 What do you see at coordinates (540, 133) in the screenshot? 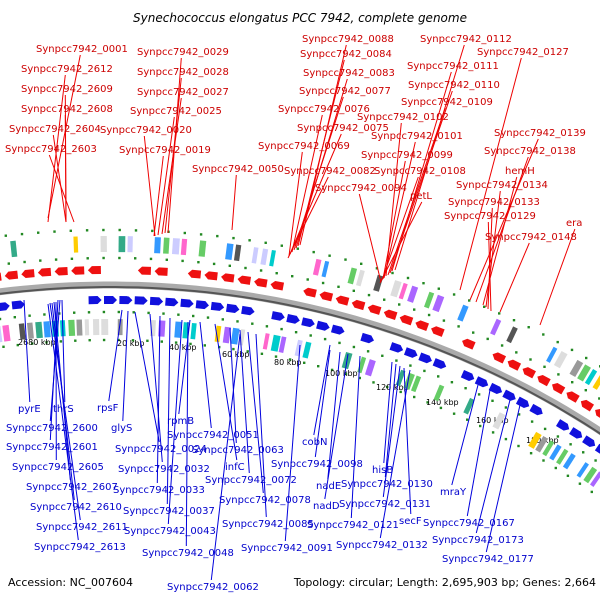
I see `forward-gene-label: Synpcc7942_0139` at bounding box center [540, 133].